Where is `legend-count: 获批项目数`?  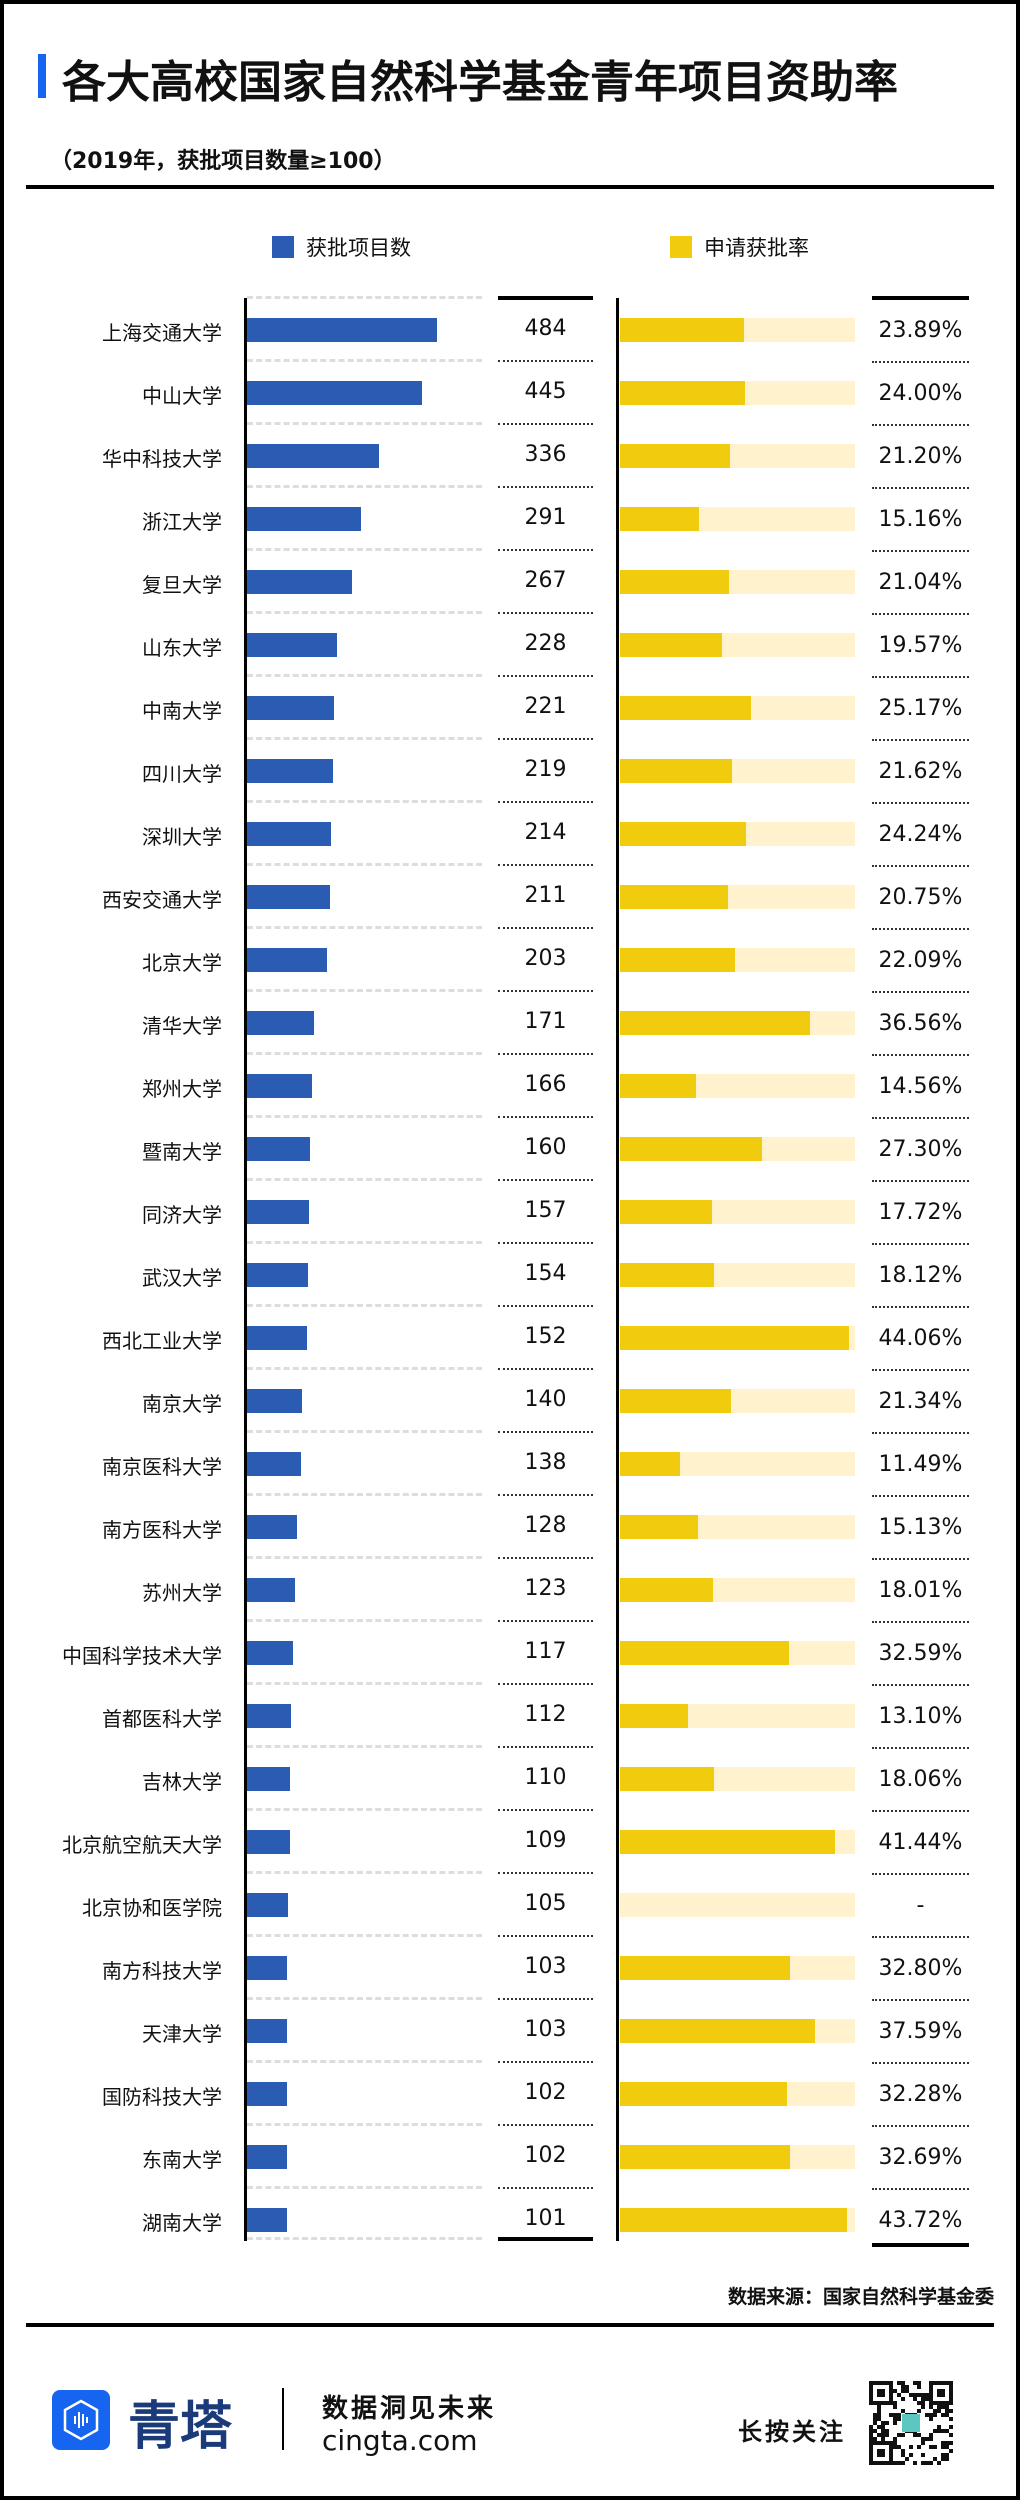
legend-count: 获批项目数 is located at coordinates (341, 247).